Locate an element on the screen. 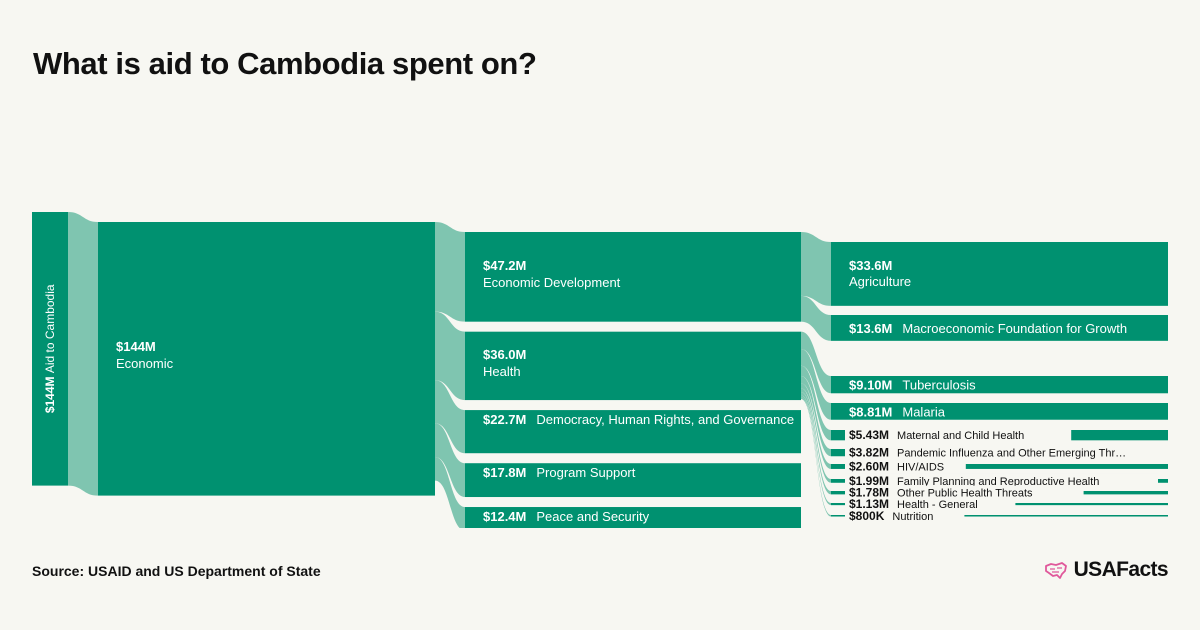 This screenshot has width=1200, height=630. link-malaria is located at coordinates (816, 384).